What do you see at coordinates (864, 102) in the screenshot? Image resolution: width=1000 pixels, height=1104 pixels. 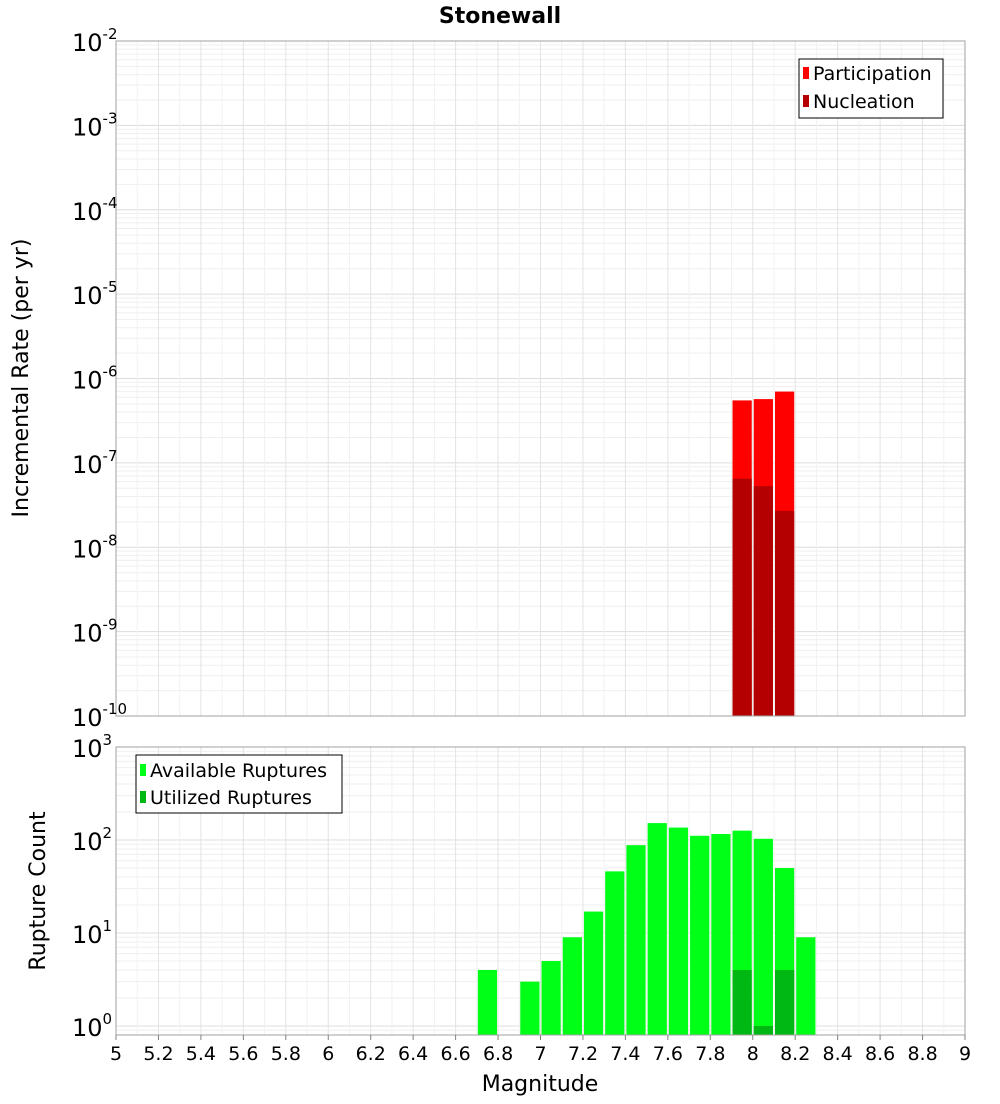 I see `legend-label-nucleation: Nucleation` at bounding box center [864, 102].